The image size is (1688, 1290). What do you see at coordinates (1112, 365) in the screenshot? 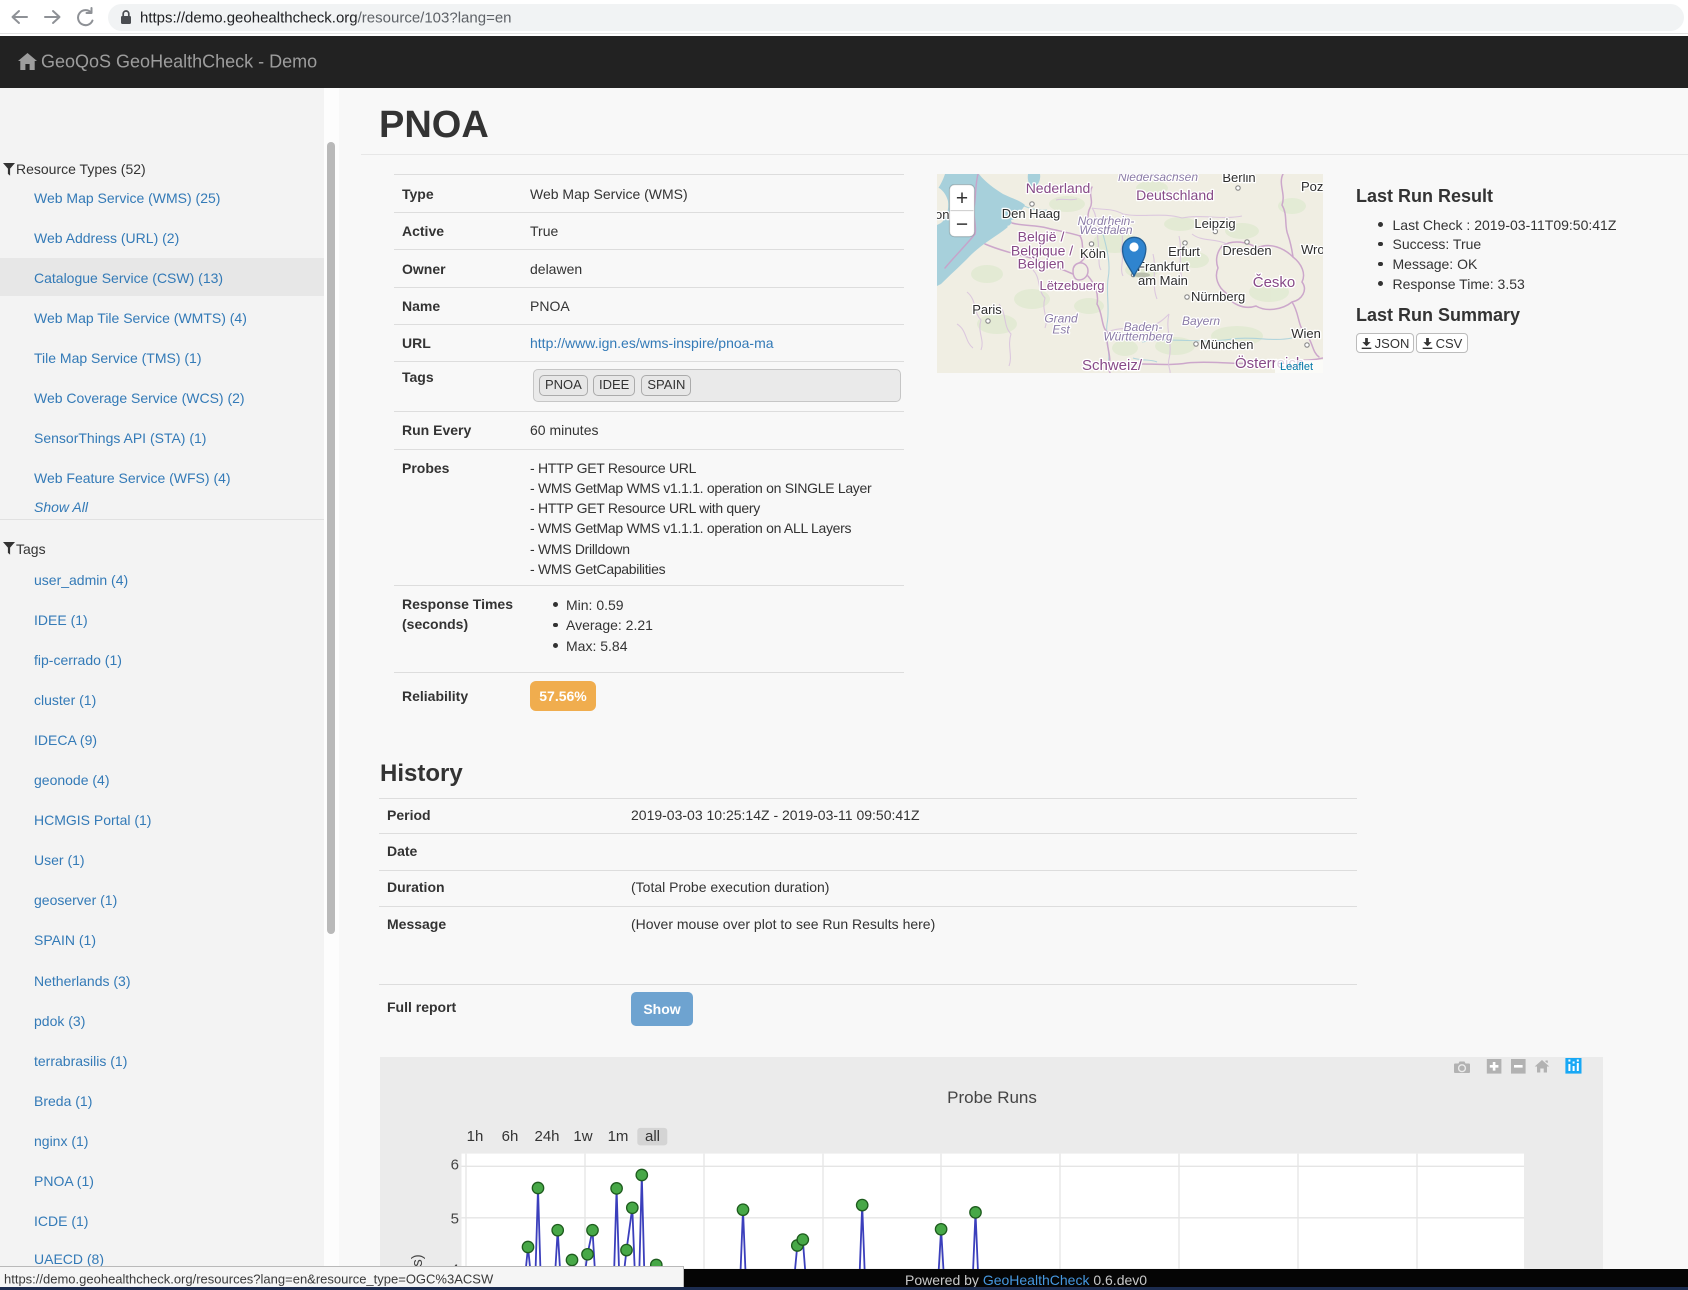
I see `svg-text: Schweiz/` at bounding box center [1112, 365].